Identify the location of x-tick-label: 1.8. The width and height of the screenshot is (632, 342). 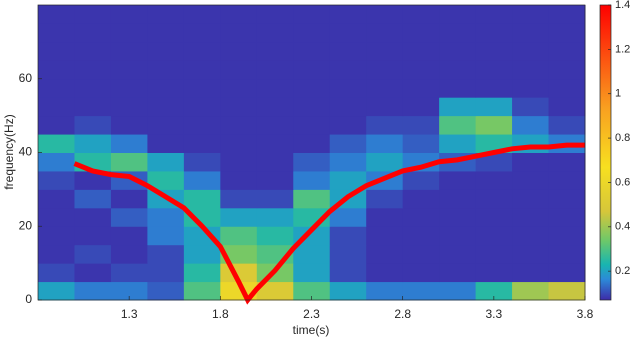
(220, 314).